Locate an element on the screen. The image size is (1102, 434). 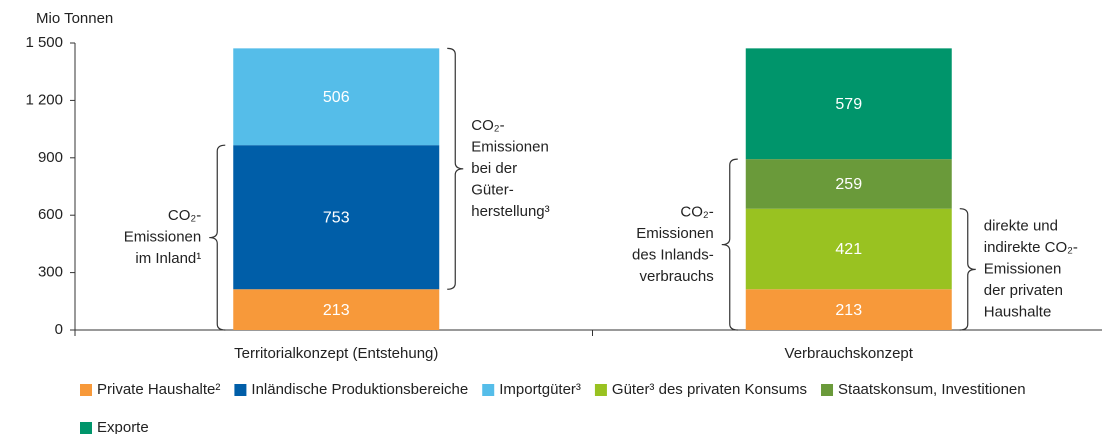
x-tick-label: Verbrauchskonzept is located at coordinates (849, 353).